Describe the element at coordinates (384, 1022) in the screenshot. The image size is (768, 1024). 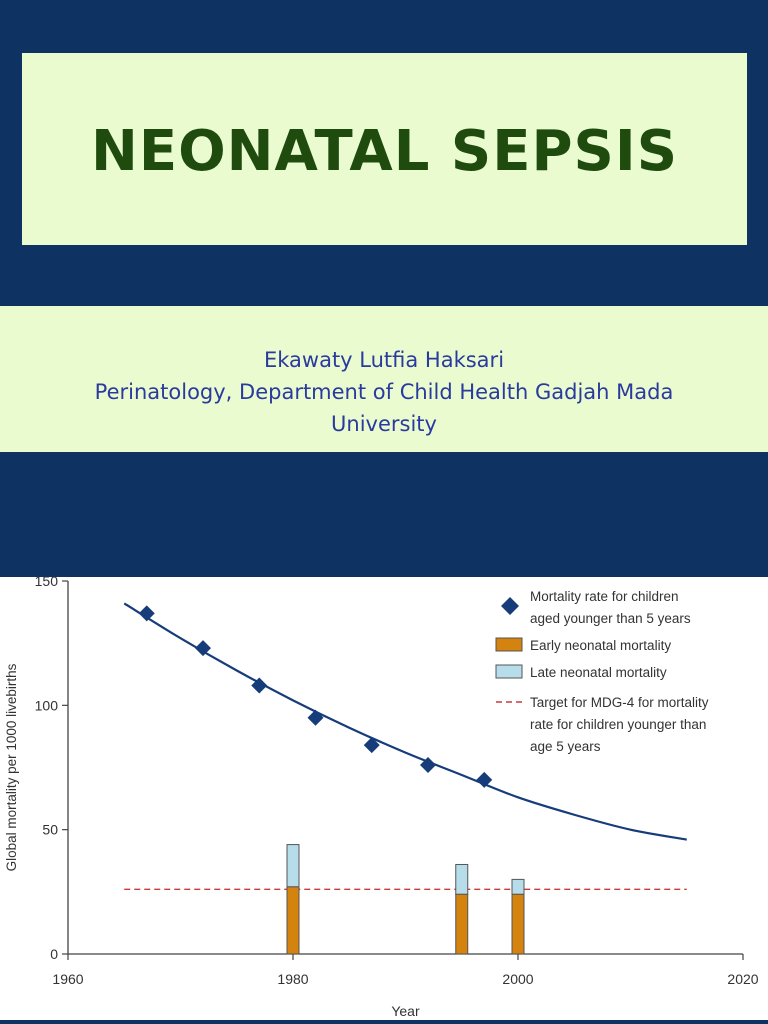
I see `bottom-strip` at that location.